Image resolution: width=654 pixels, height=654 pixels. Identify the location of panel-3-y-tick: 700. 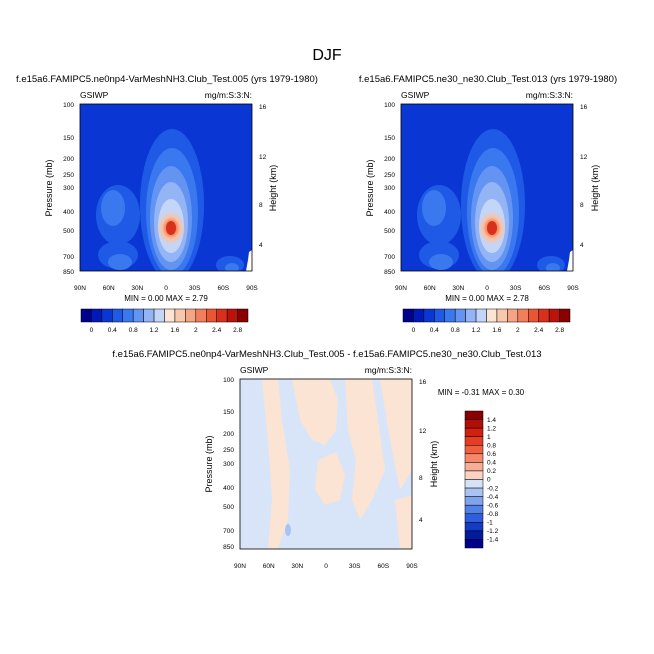
(228, 531).